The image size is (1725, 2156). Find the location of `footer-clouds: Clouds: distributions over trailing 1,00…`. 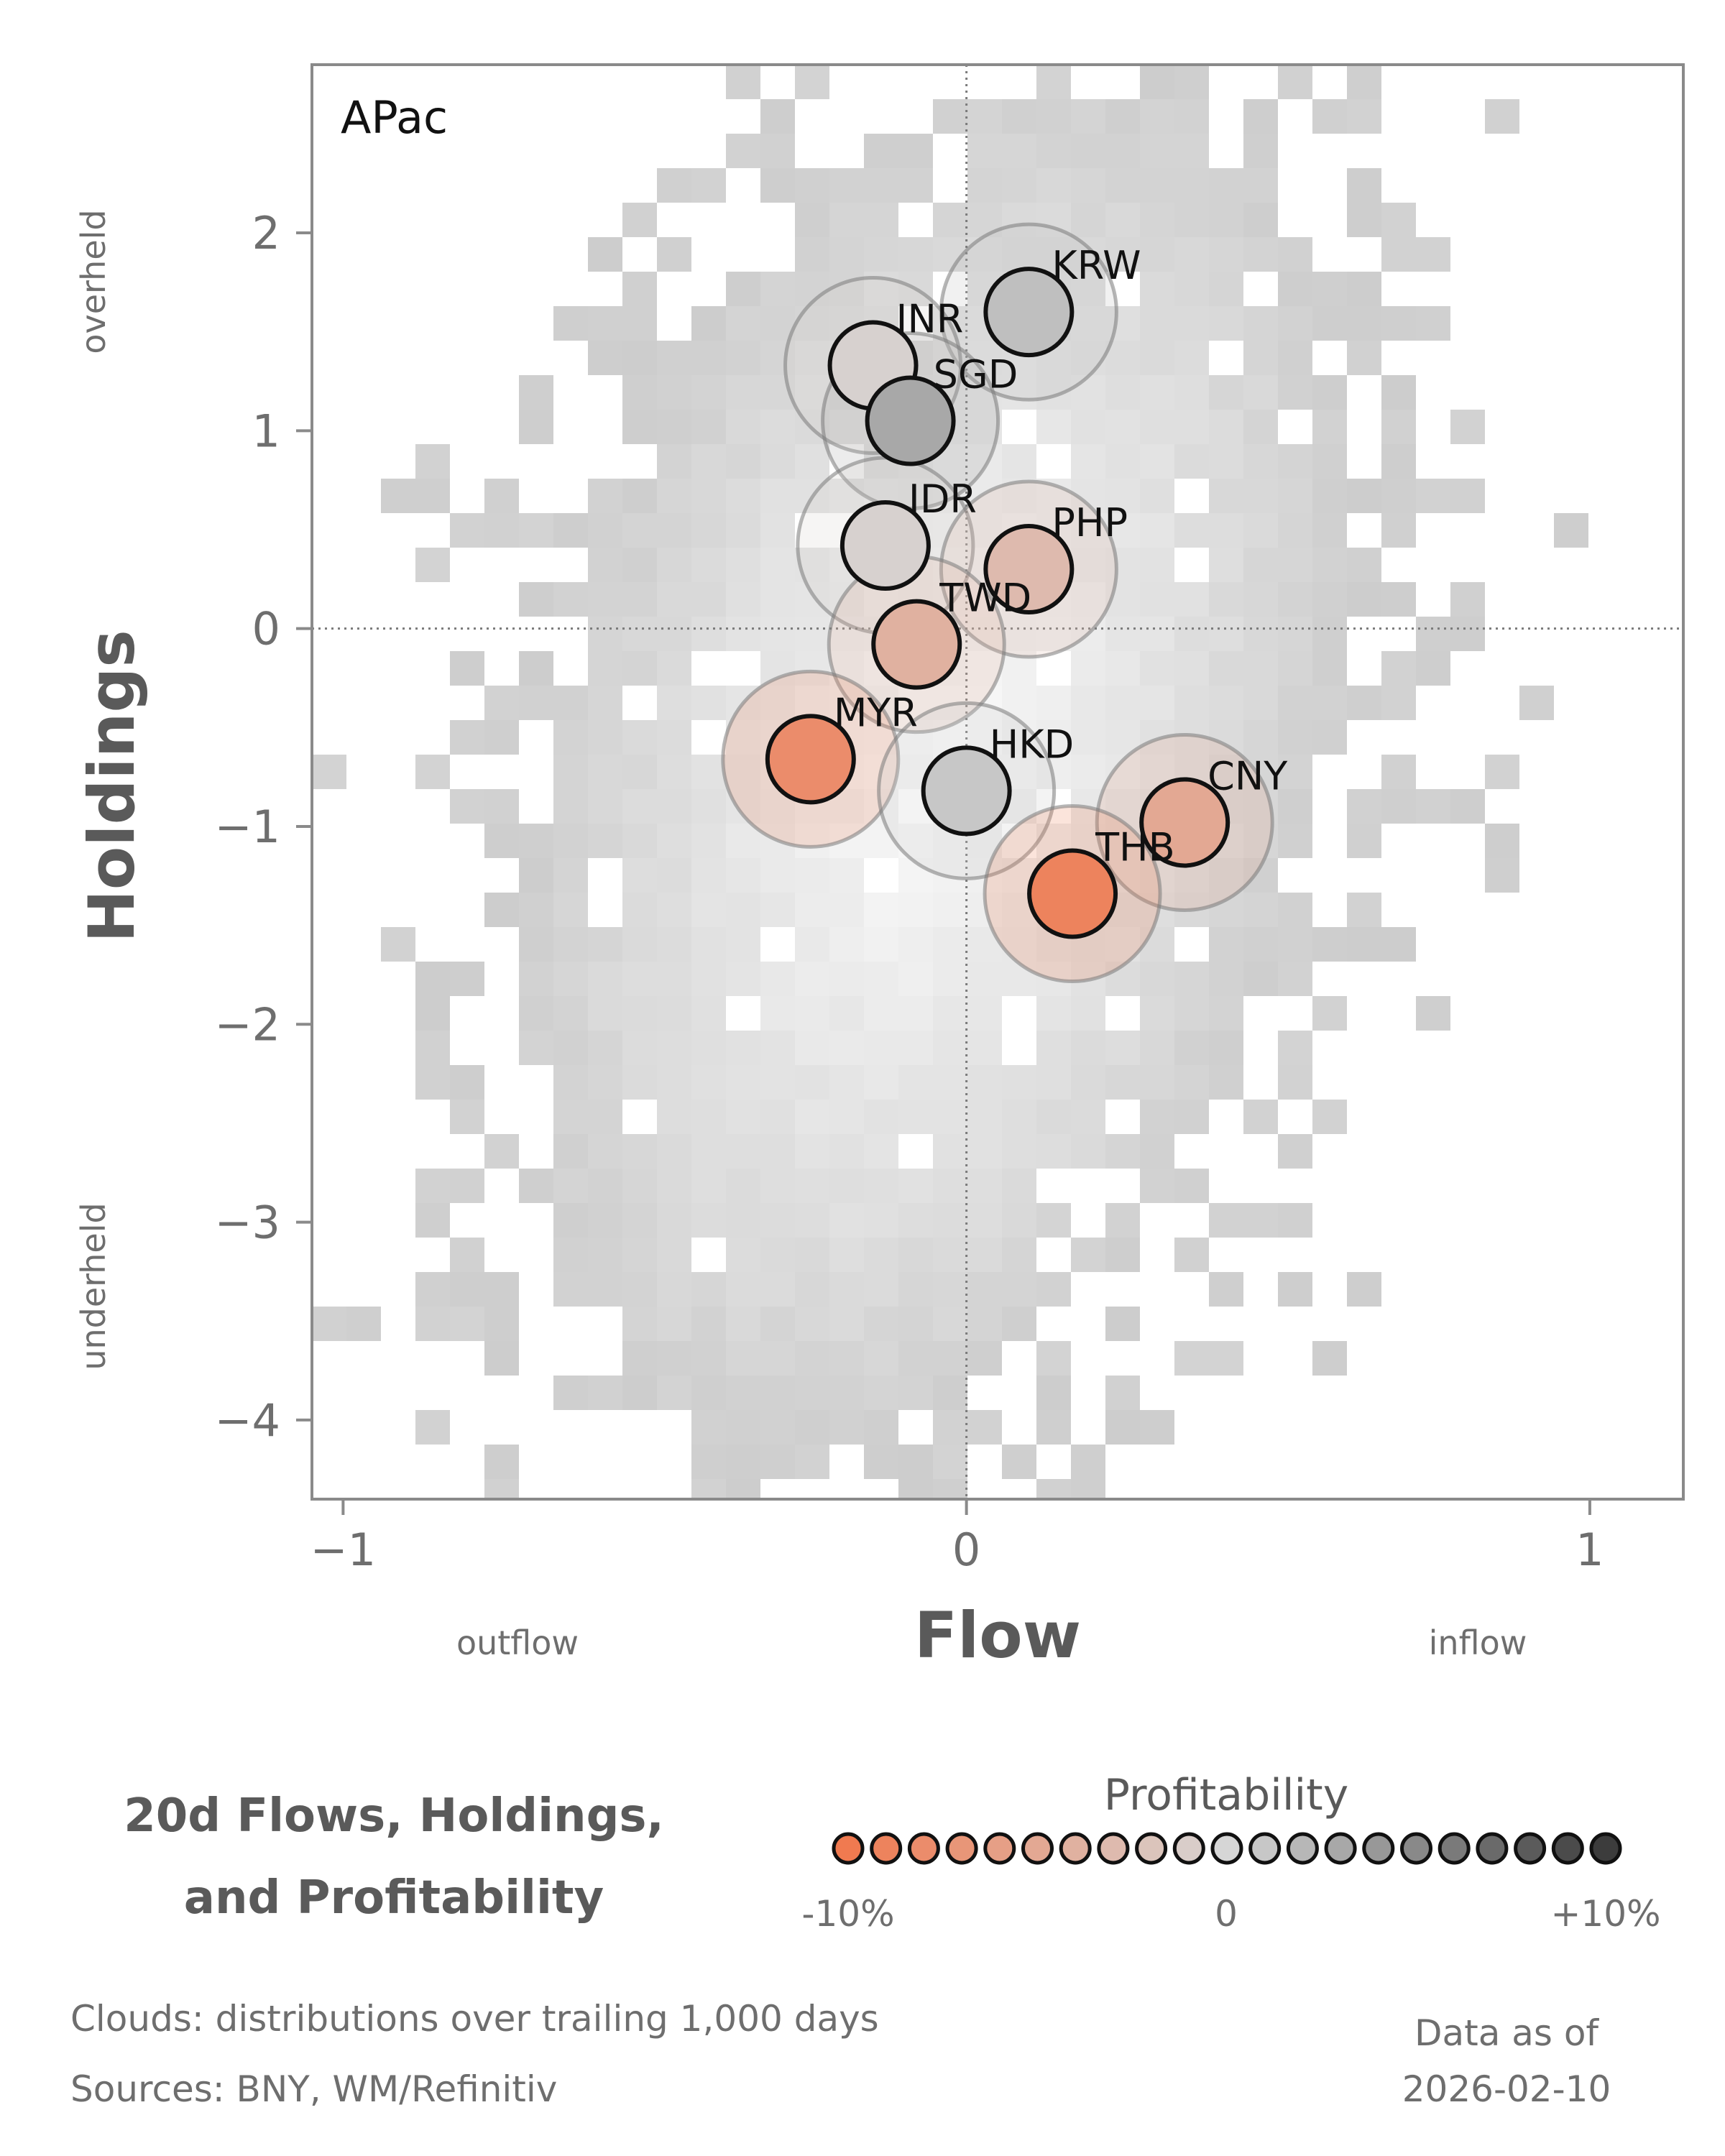

footer-clouds: Clouds: distributions over trailing 1,00… is located at coordinates (474, 2019).